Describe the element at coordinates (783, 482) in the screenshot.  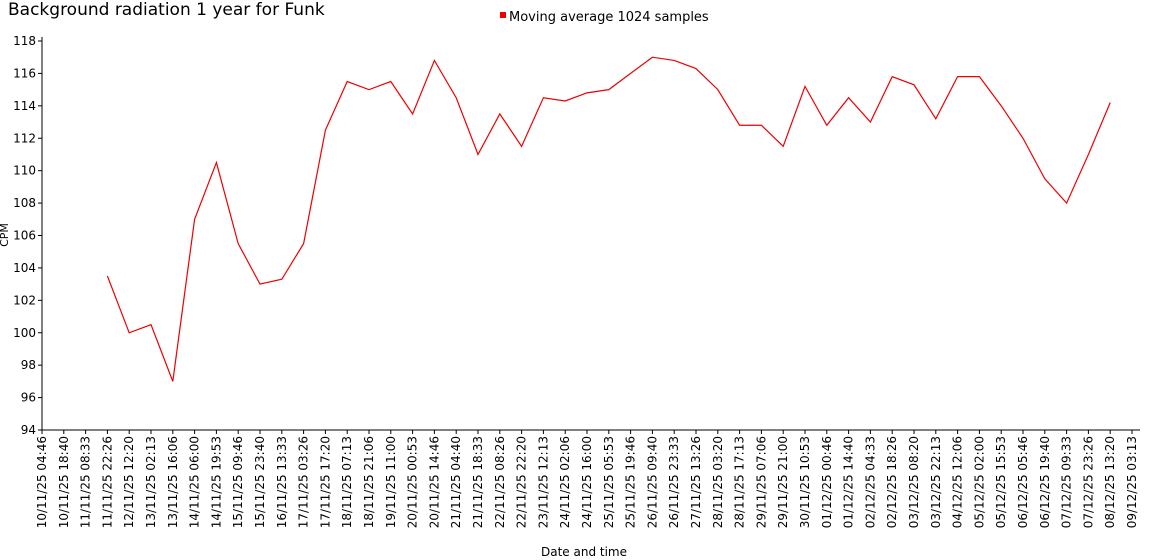
I see `x-tick-label: 29/11/25 21:00` at that location.